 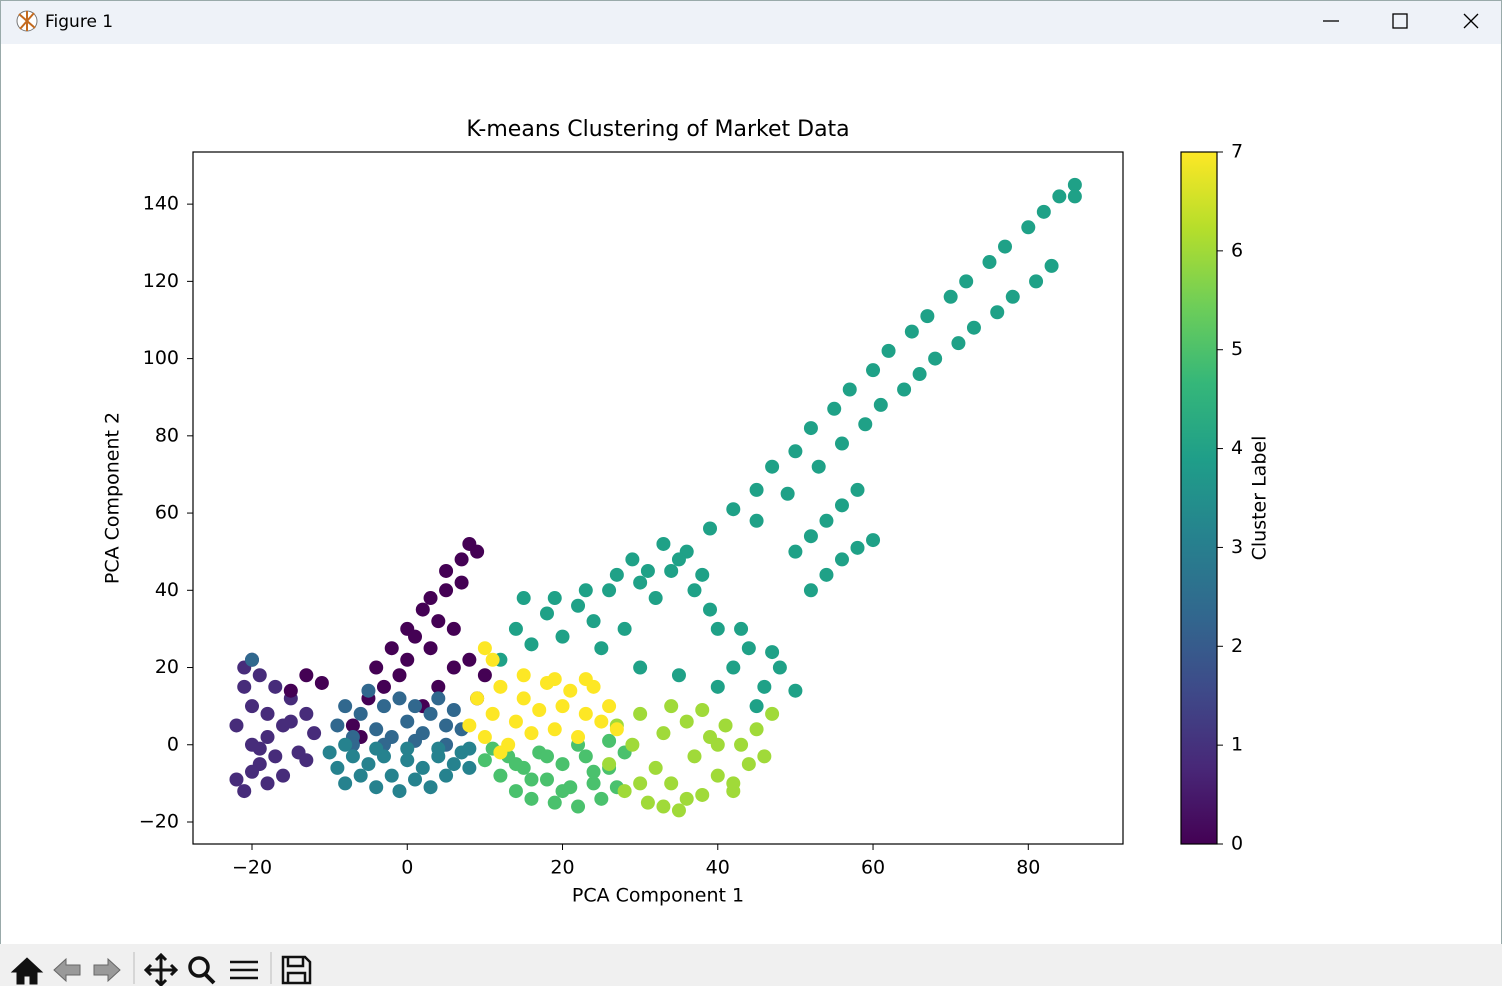 I want to click on pan-button, so click(x=161, y=969).